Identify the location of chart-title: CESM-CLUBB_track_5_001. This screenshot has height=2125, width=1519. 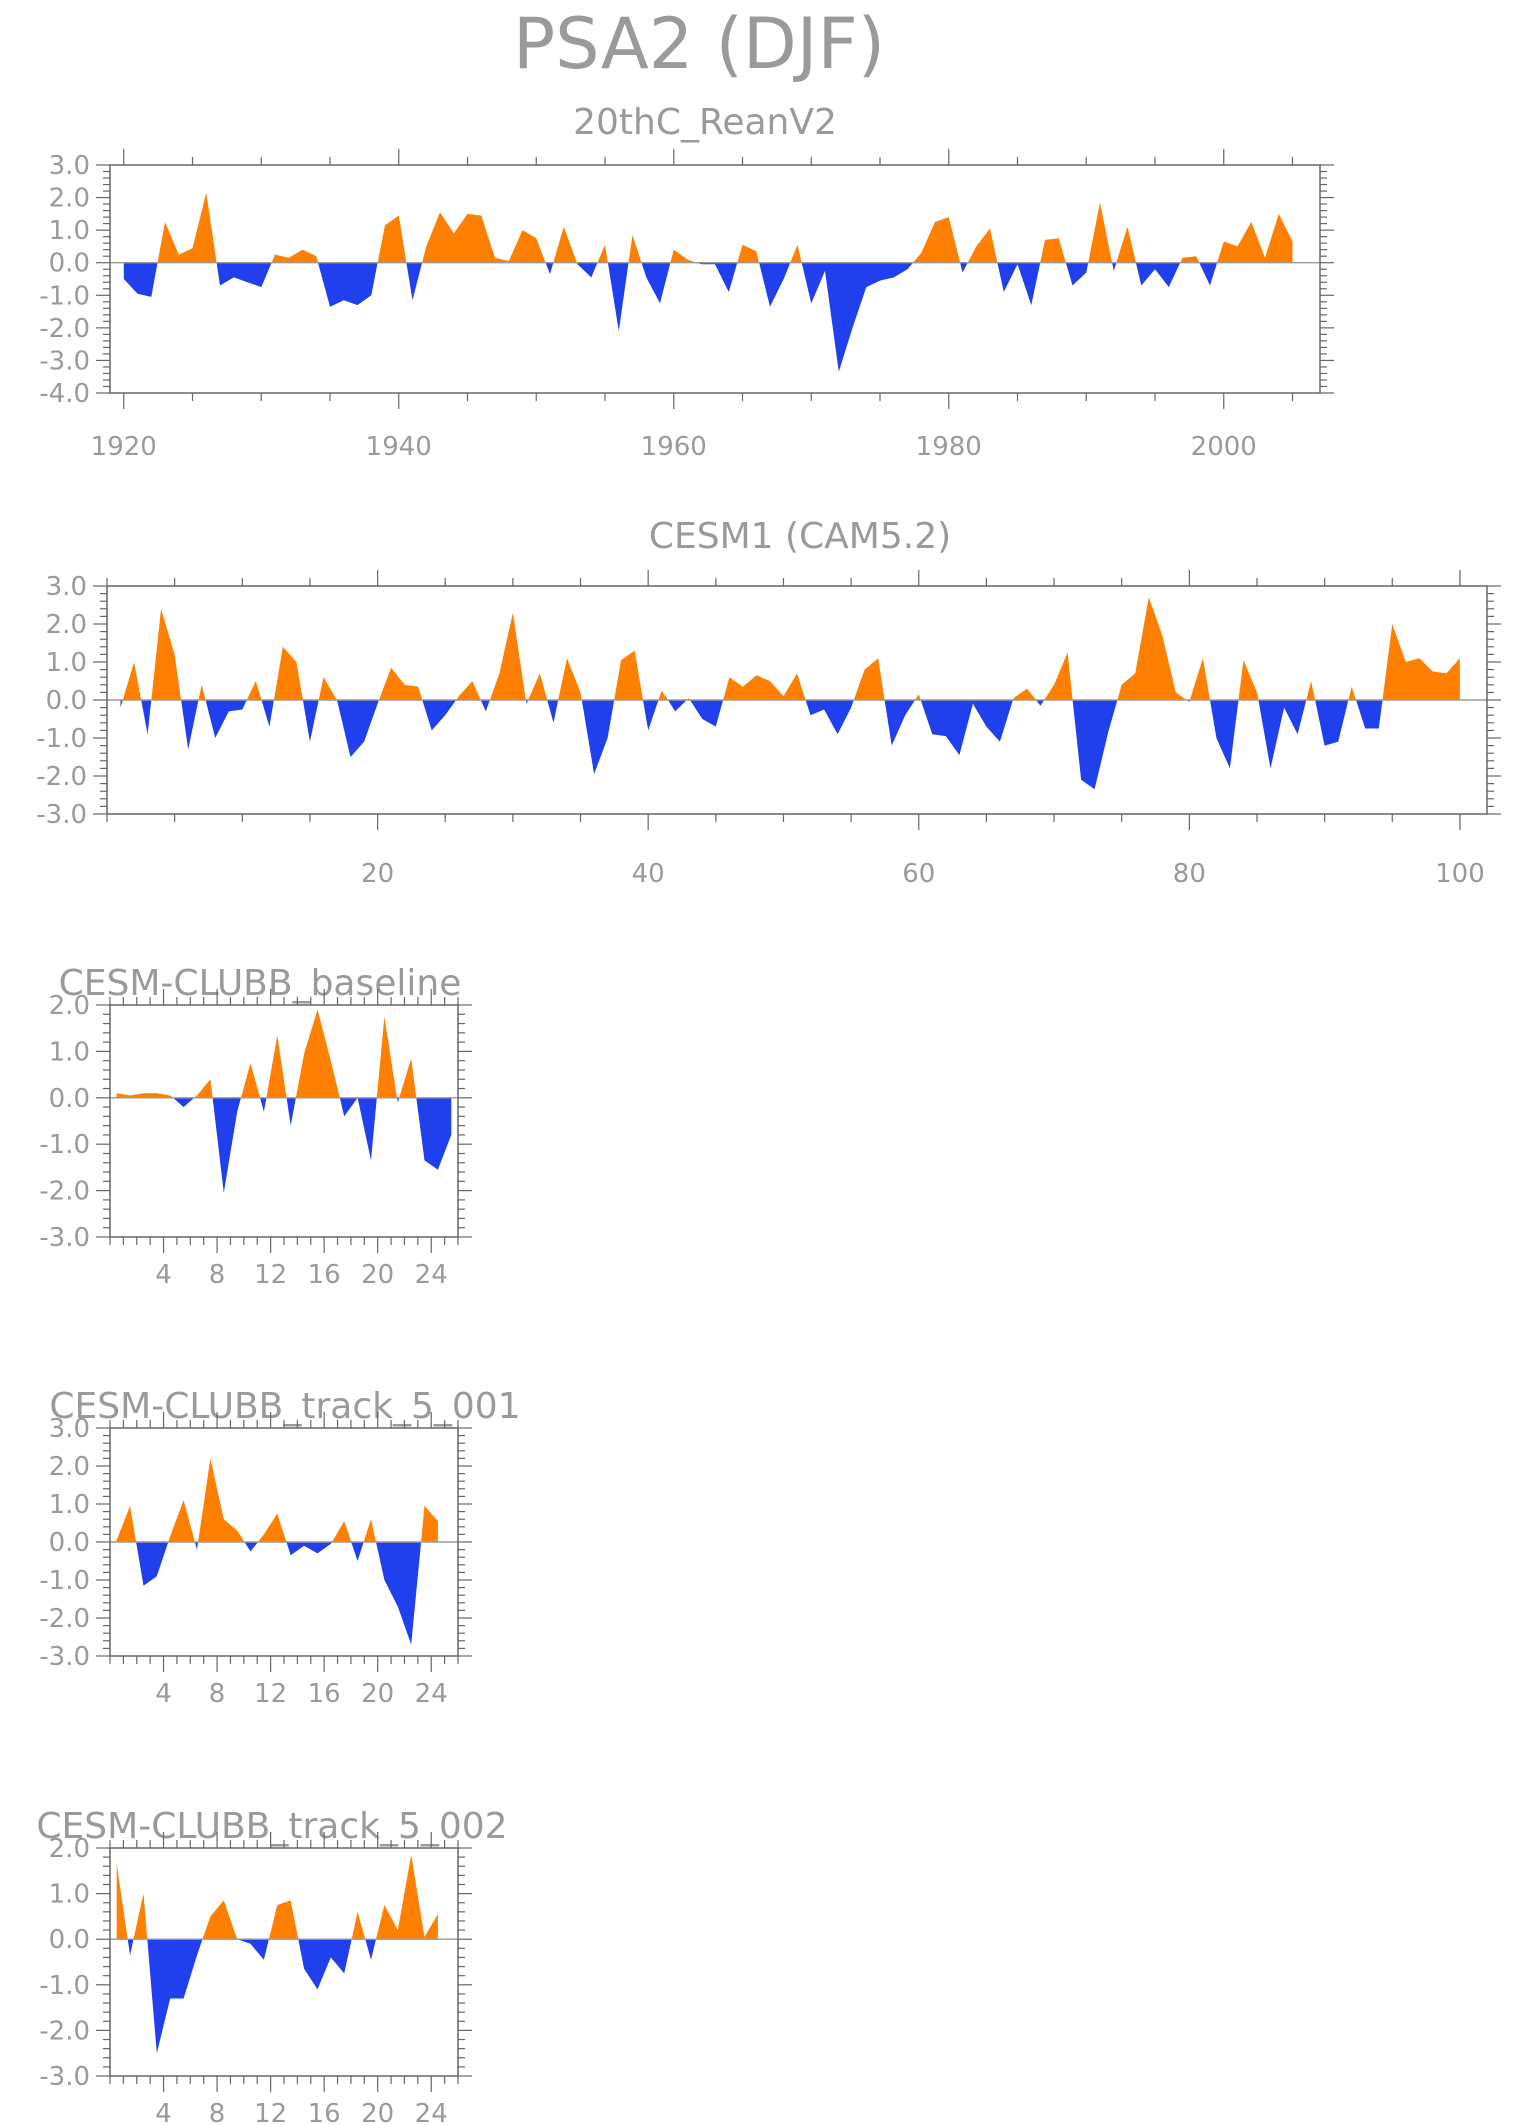
(284, 1406).